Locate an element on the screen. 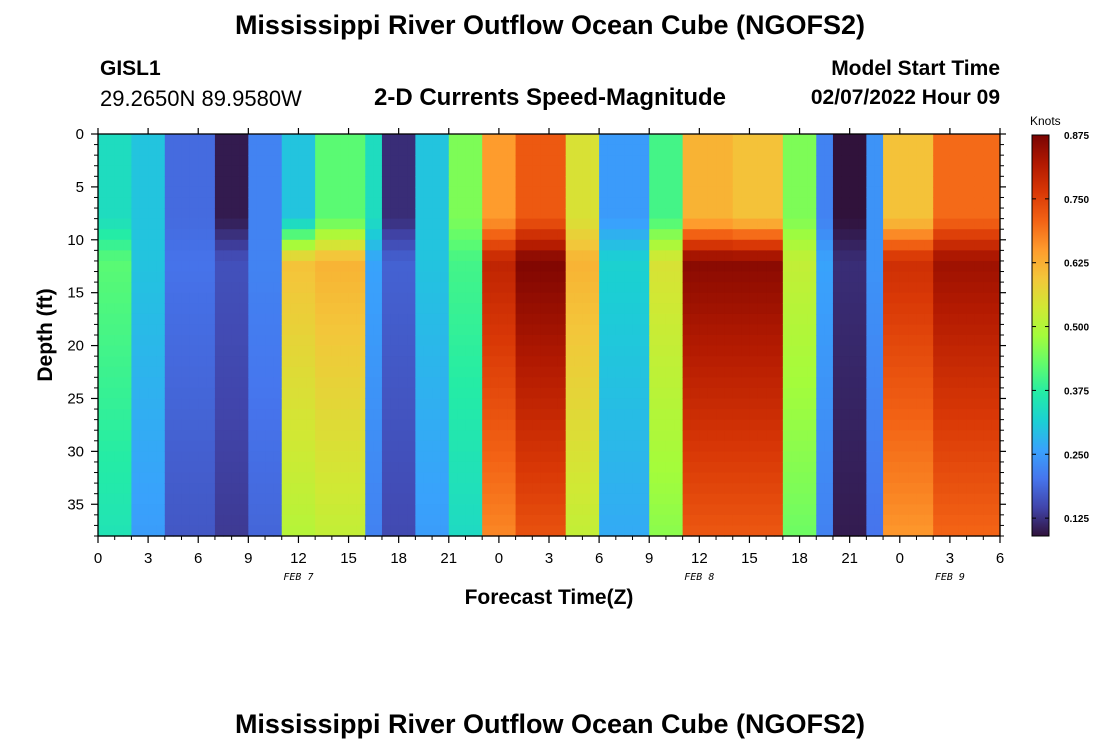 Image resolution: width=1100 pixels, height=750 pixels. y-tick-label: 25 is located at coordinates (75, 398).